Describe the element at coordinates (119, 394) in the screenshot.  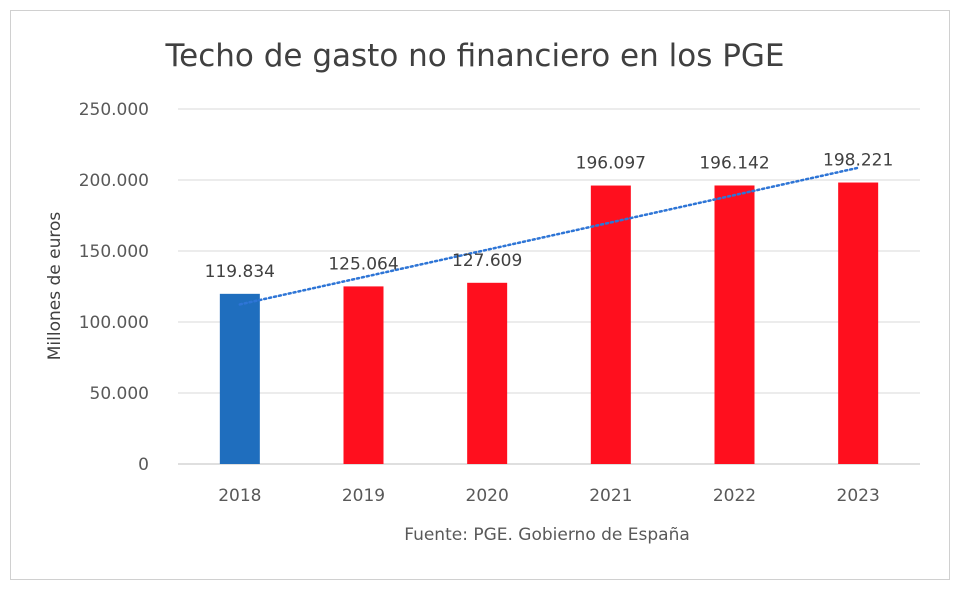
I see `y-tick-label: 50.000` at that location.